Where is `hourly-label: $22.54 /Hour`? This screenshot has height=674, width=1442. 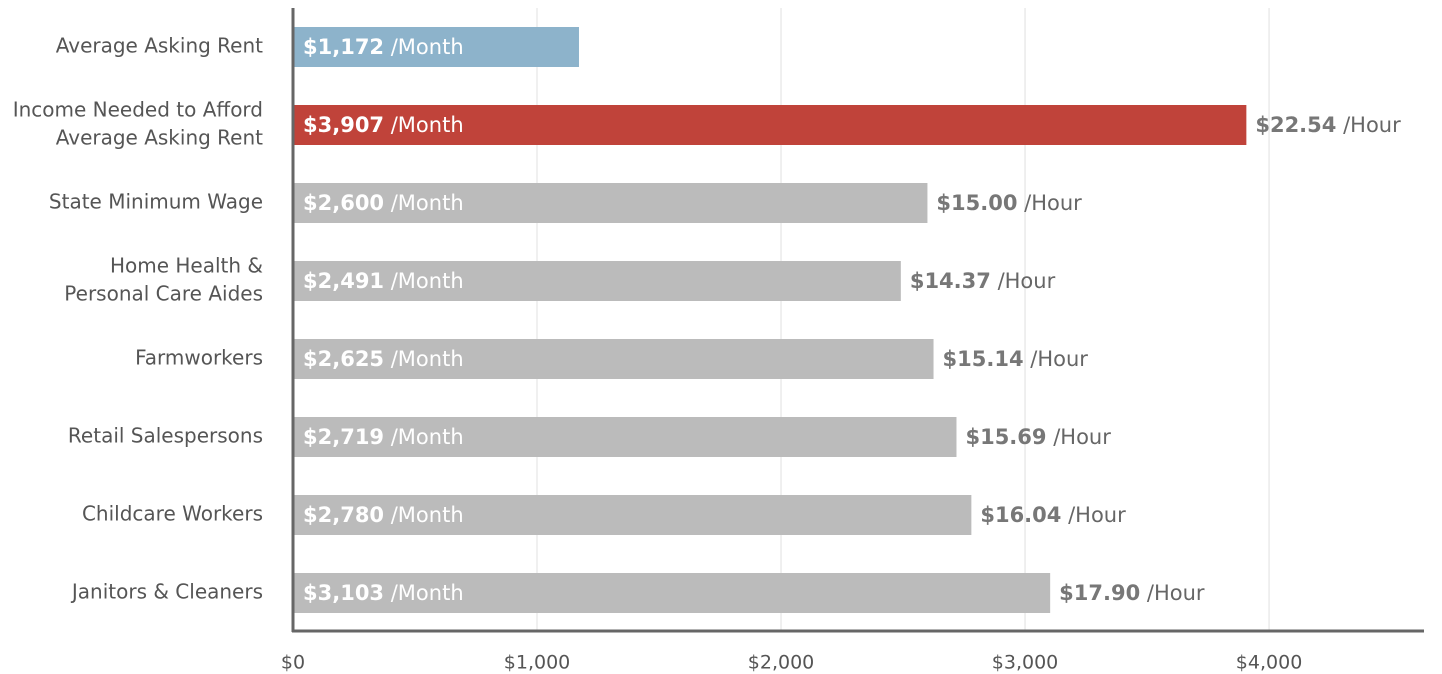
hourly-label: $22.54 /Hour is located at coordinates (1328, 125).